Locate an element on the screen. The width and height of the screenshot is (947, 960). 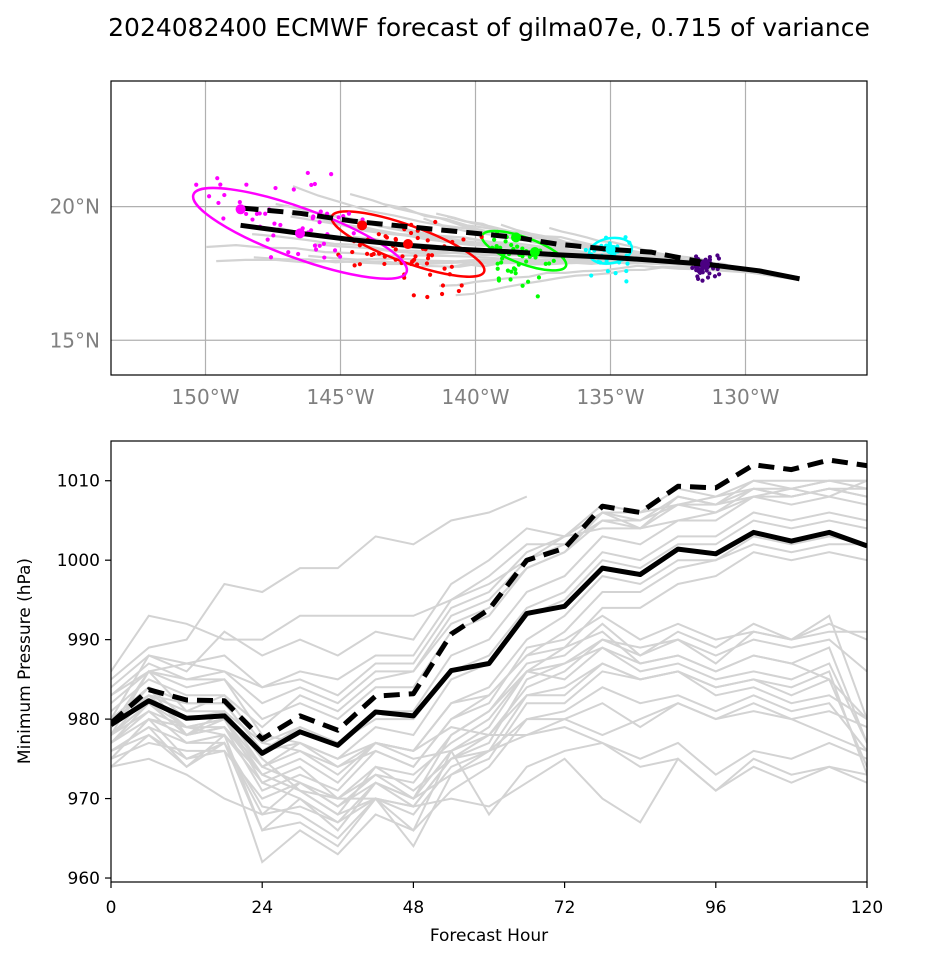
y-tick-label: 960 is located at coordinates (84, 879).